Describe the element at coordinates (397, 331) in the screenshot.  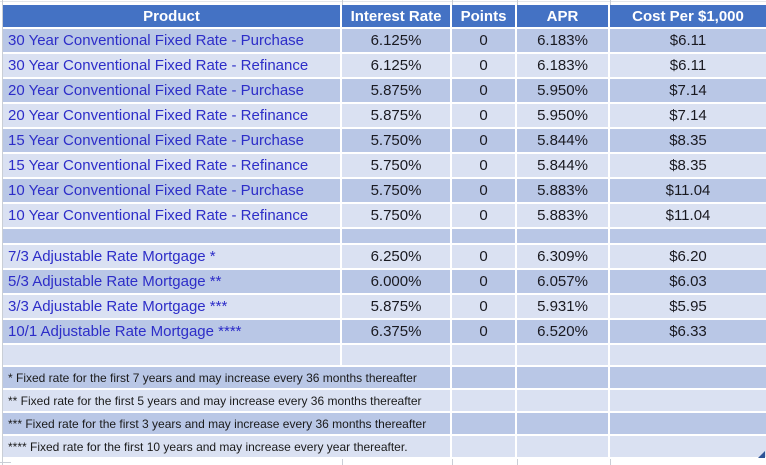
I see `interest-rate-cell: 6.375%` at that location.